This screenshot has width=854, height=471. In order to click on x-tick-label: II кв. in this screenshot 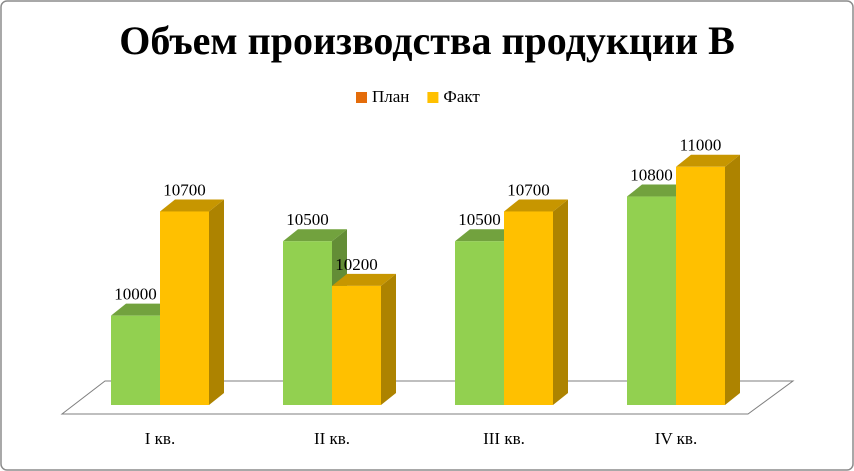, I will do `click(332, 438)`.